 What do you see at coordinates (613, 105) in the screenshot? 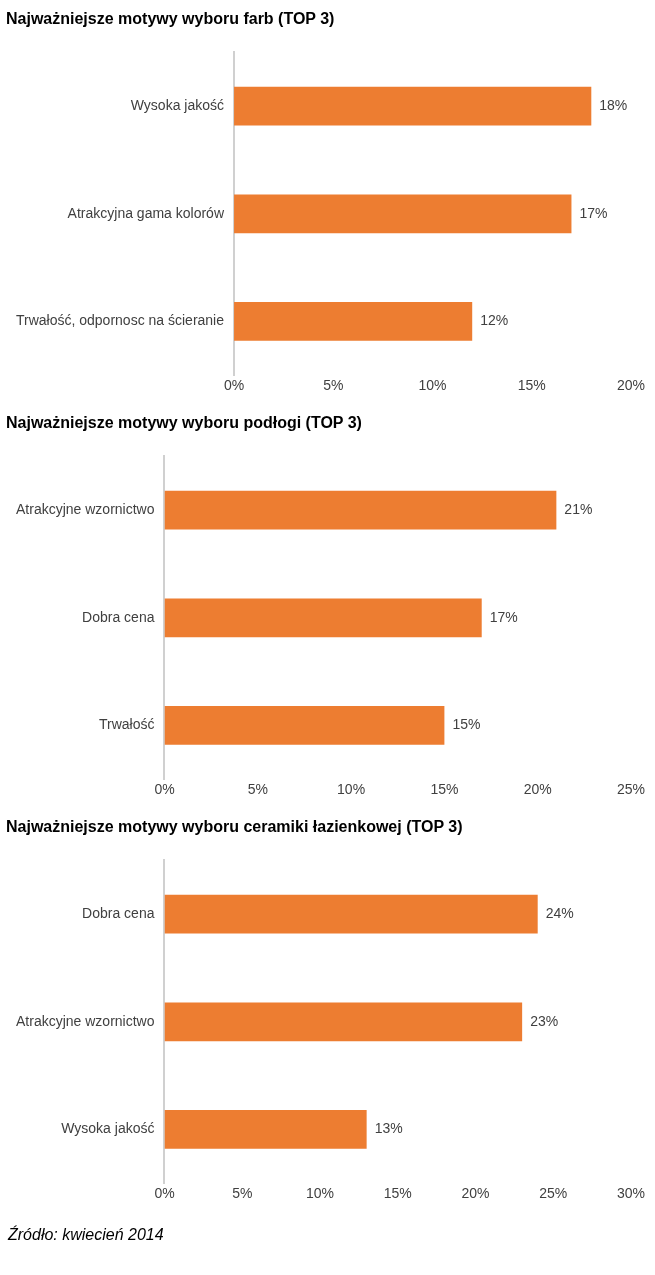
I see `data-label: 18%` at bounding box center [613, 105].